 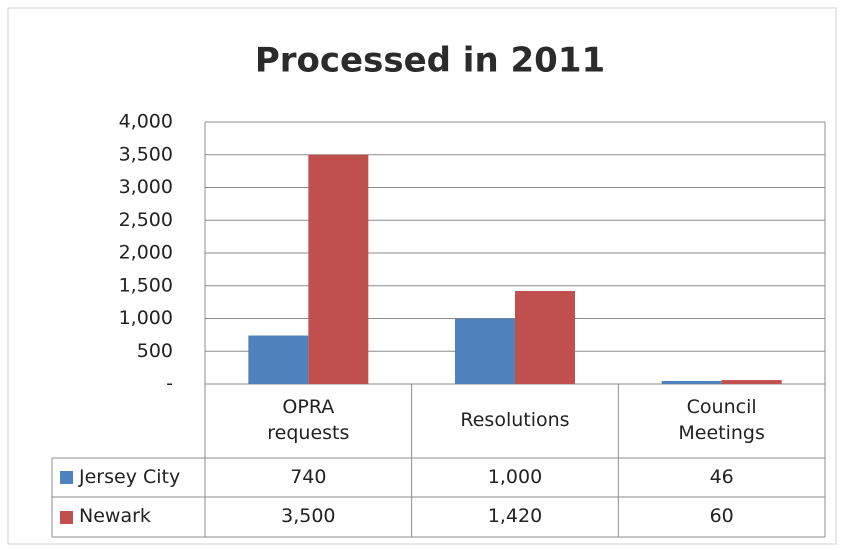 I want to click on table-value: 3,500, so click(x=308, y=517).